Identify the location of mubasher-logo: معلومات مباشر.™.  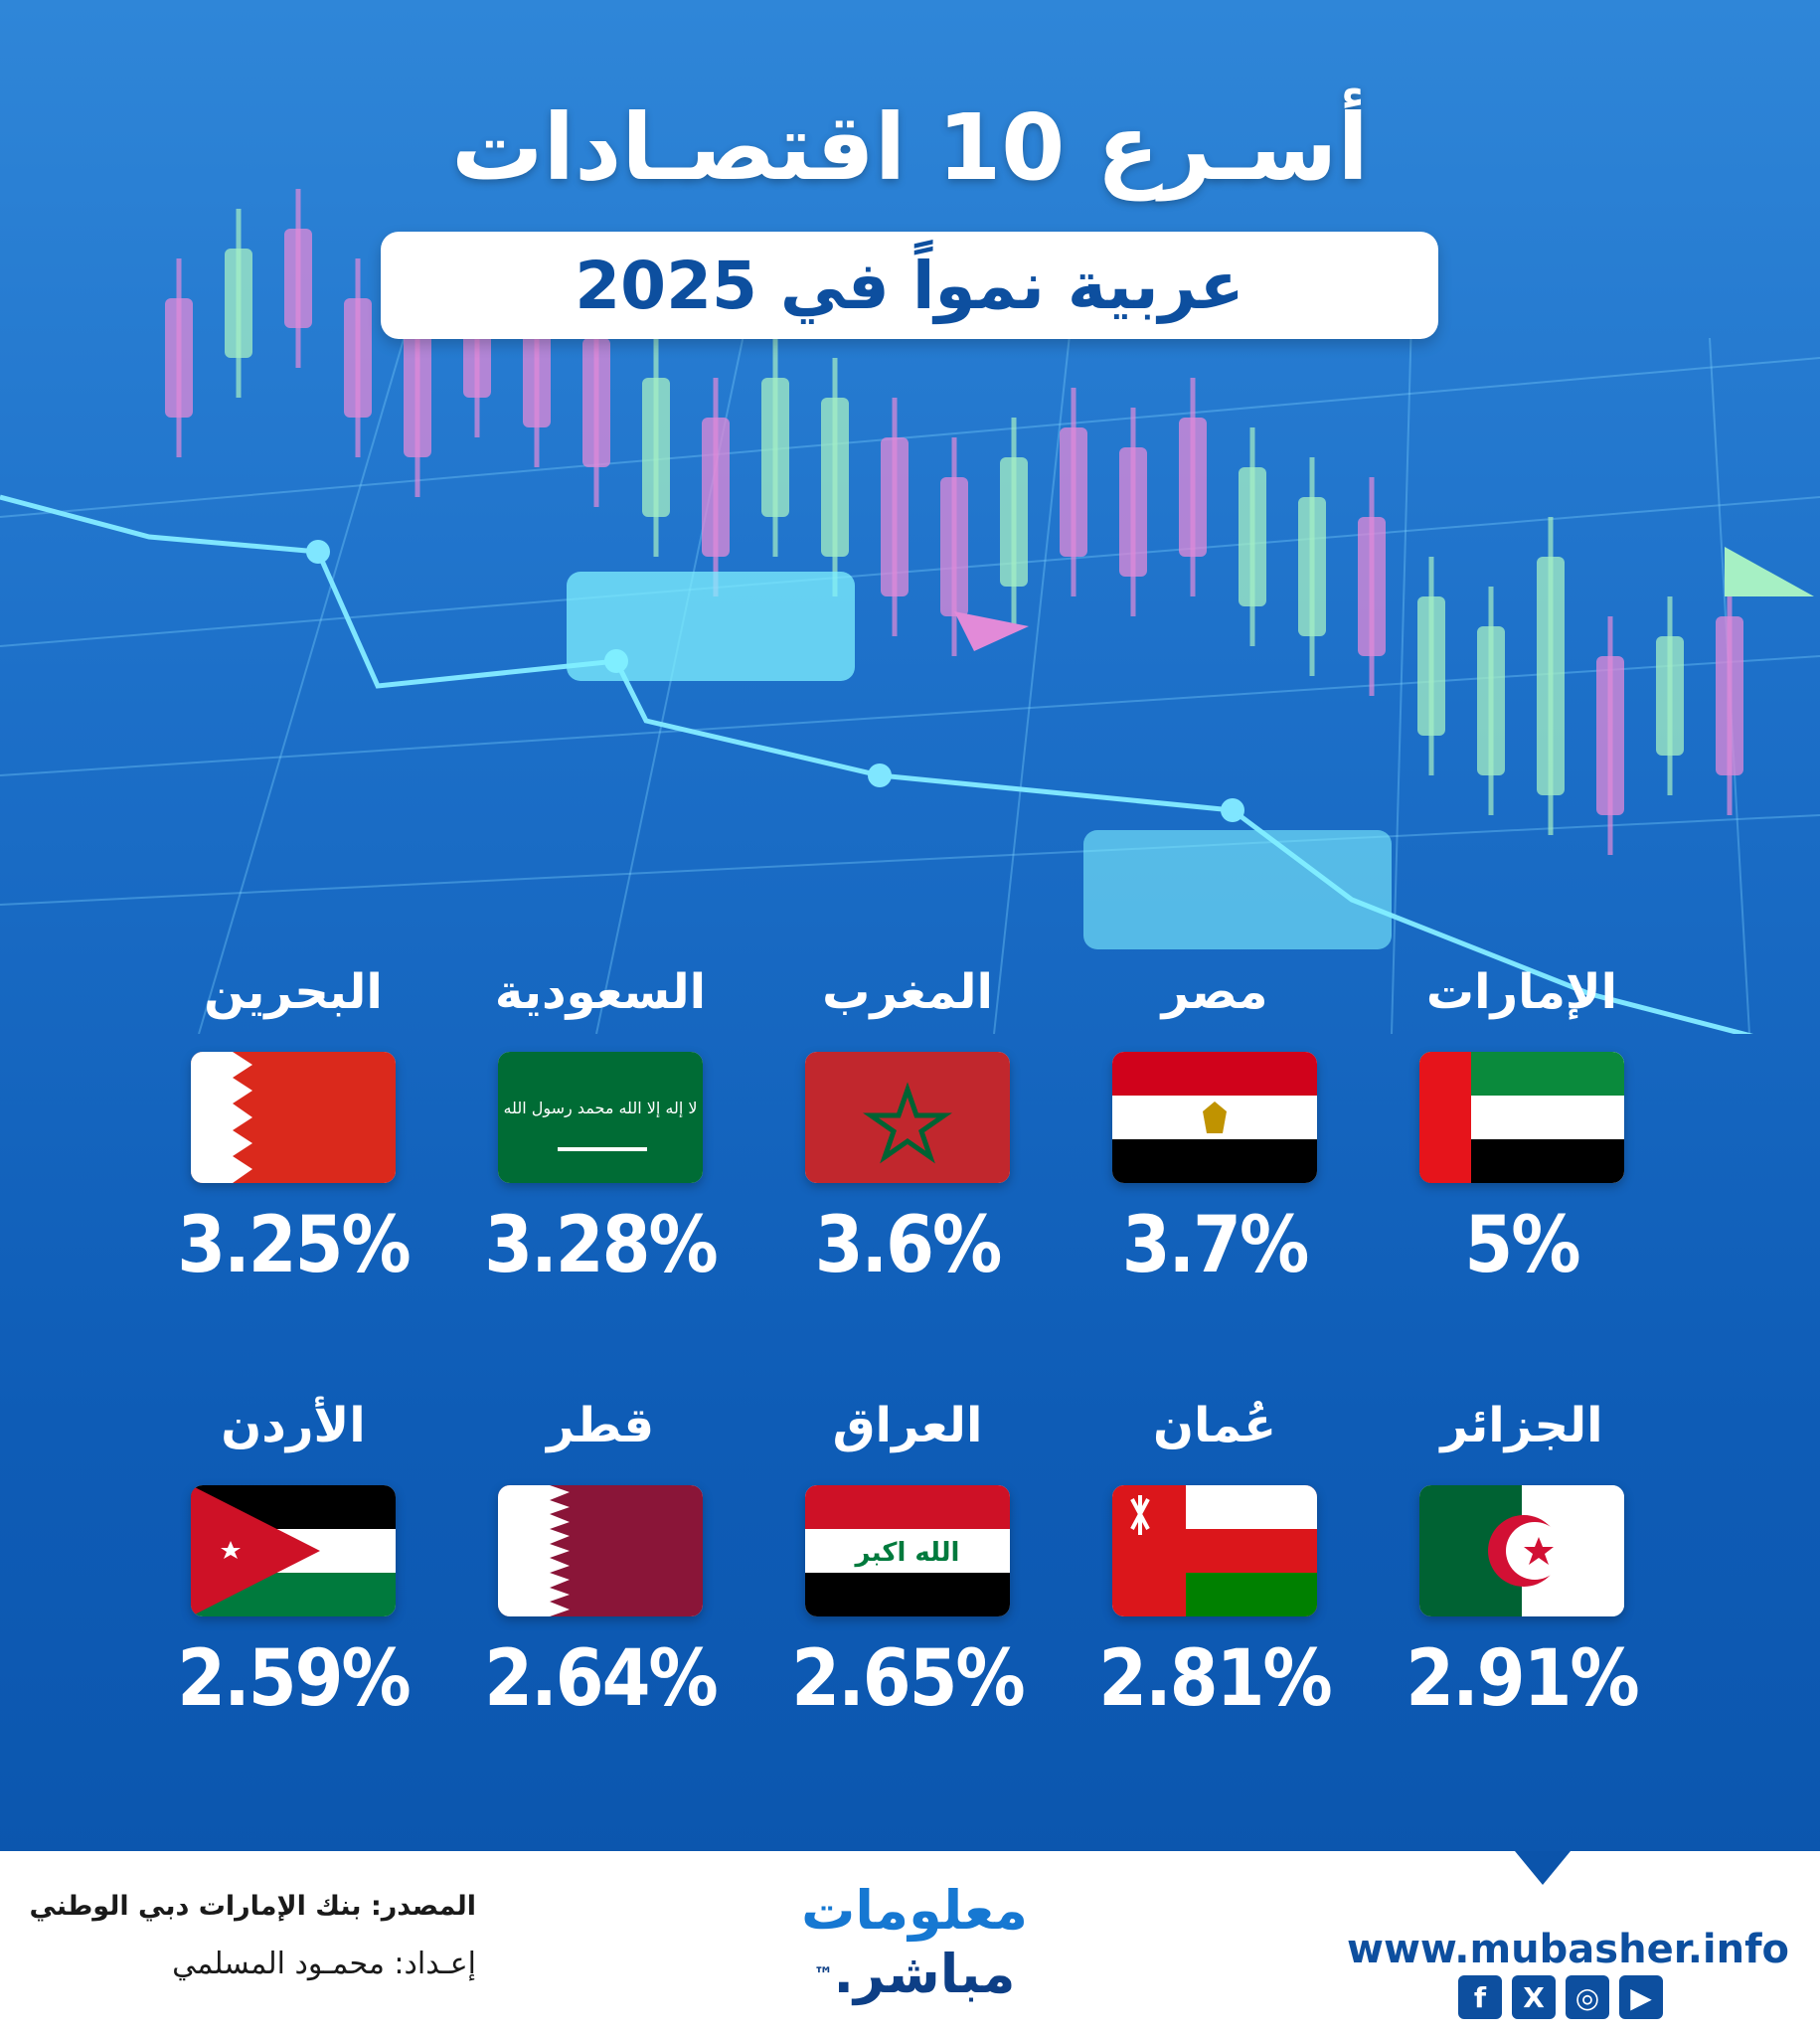
(914, 1942).